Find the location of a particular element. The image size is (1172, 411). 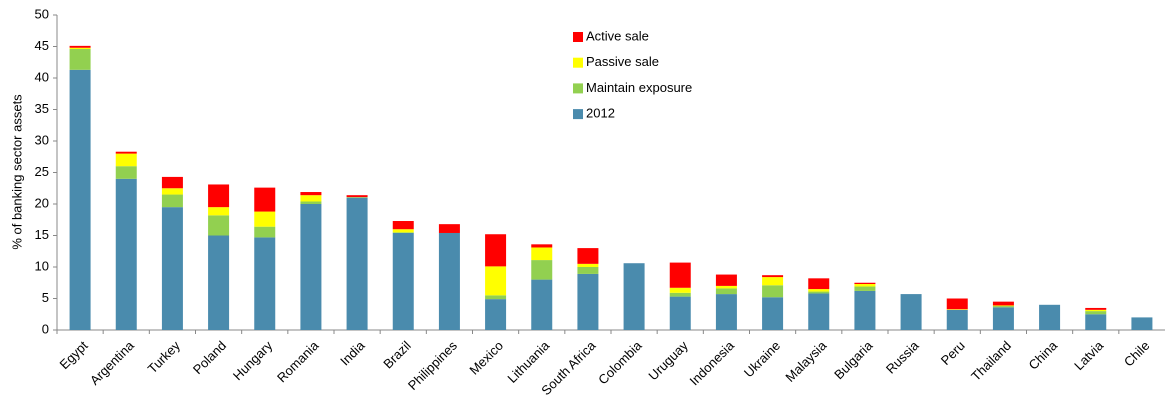

x-tick-label: Uruguay is located at coordinates (668, 361).